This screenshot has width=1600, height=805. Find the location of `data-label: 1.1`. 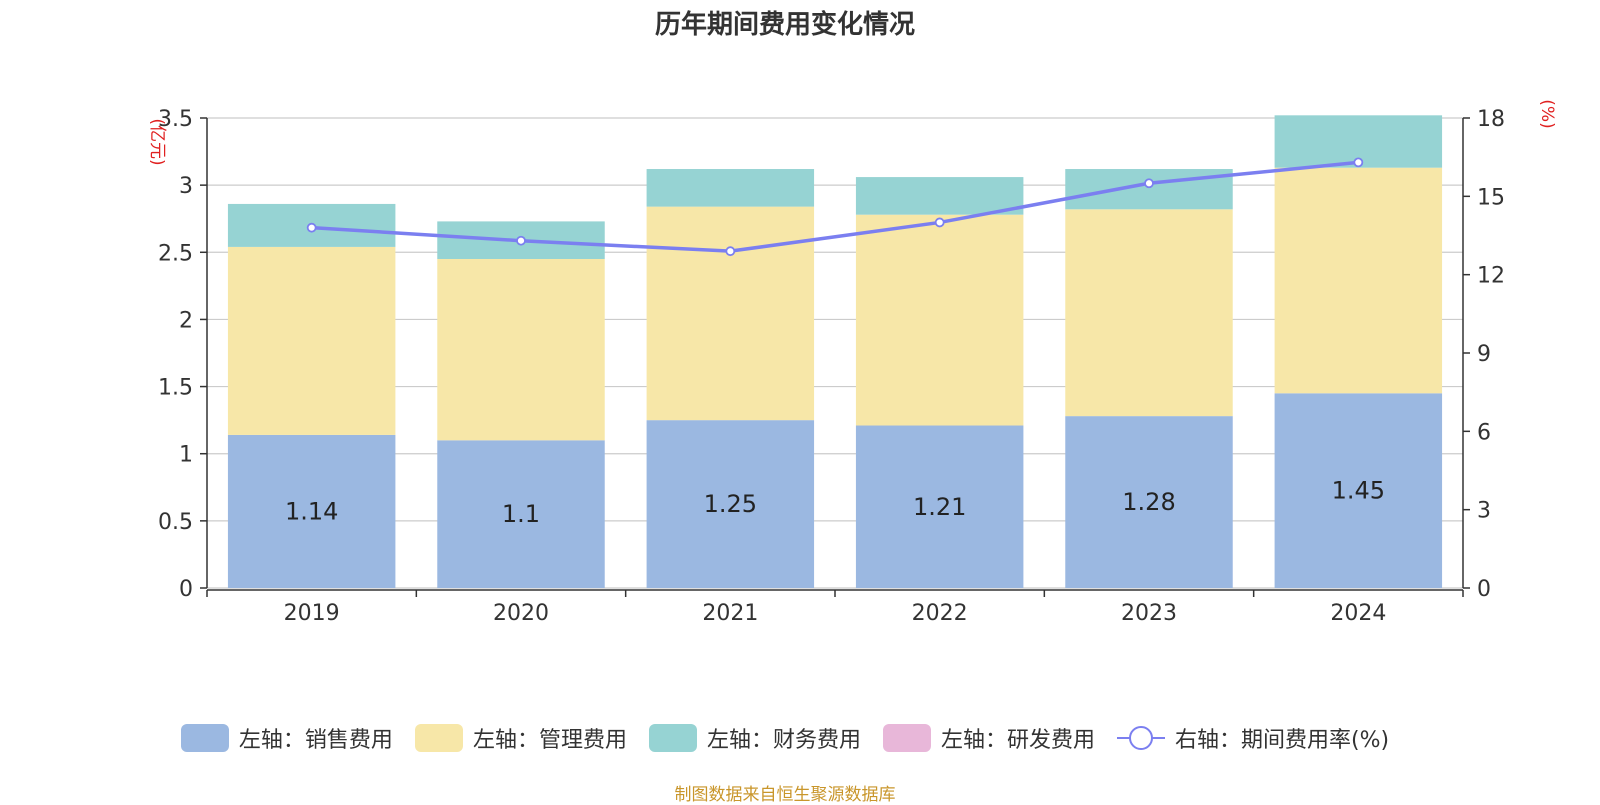

data-label: 1.1 is located at coordinates (521, 514).